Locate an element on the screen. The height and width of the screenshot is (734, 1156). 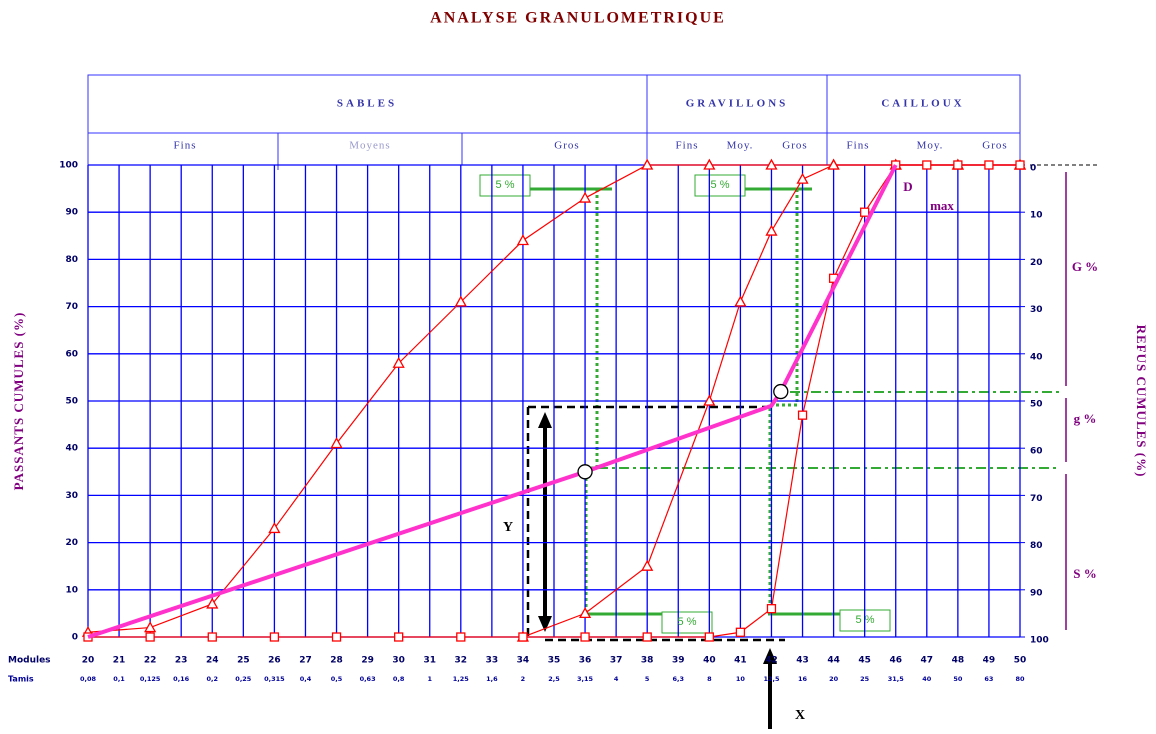
tamis-label: 0,5 is located at coordinates (337, 679).